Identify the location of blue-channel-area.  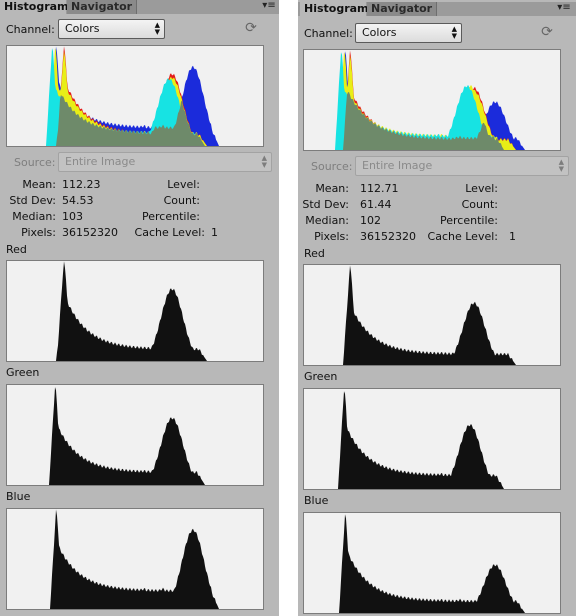
(135, 96).